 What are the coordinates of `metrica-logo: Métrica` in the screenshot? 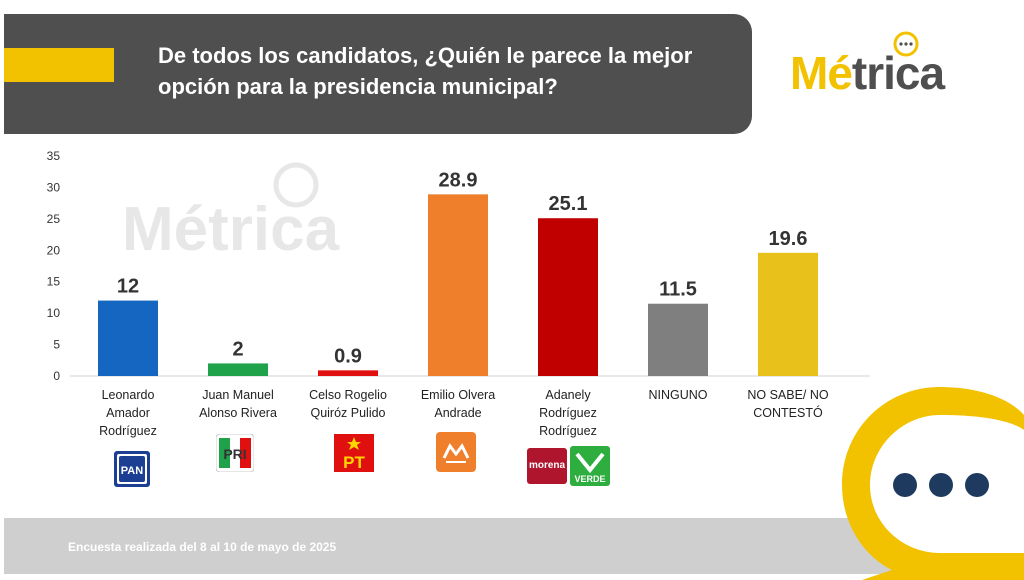 It's located at (888, 65).